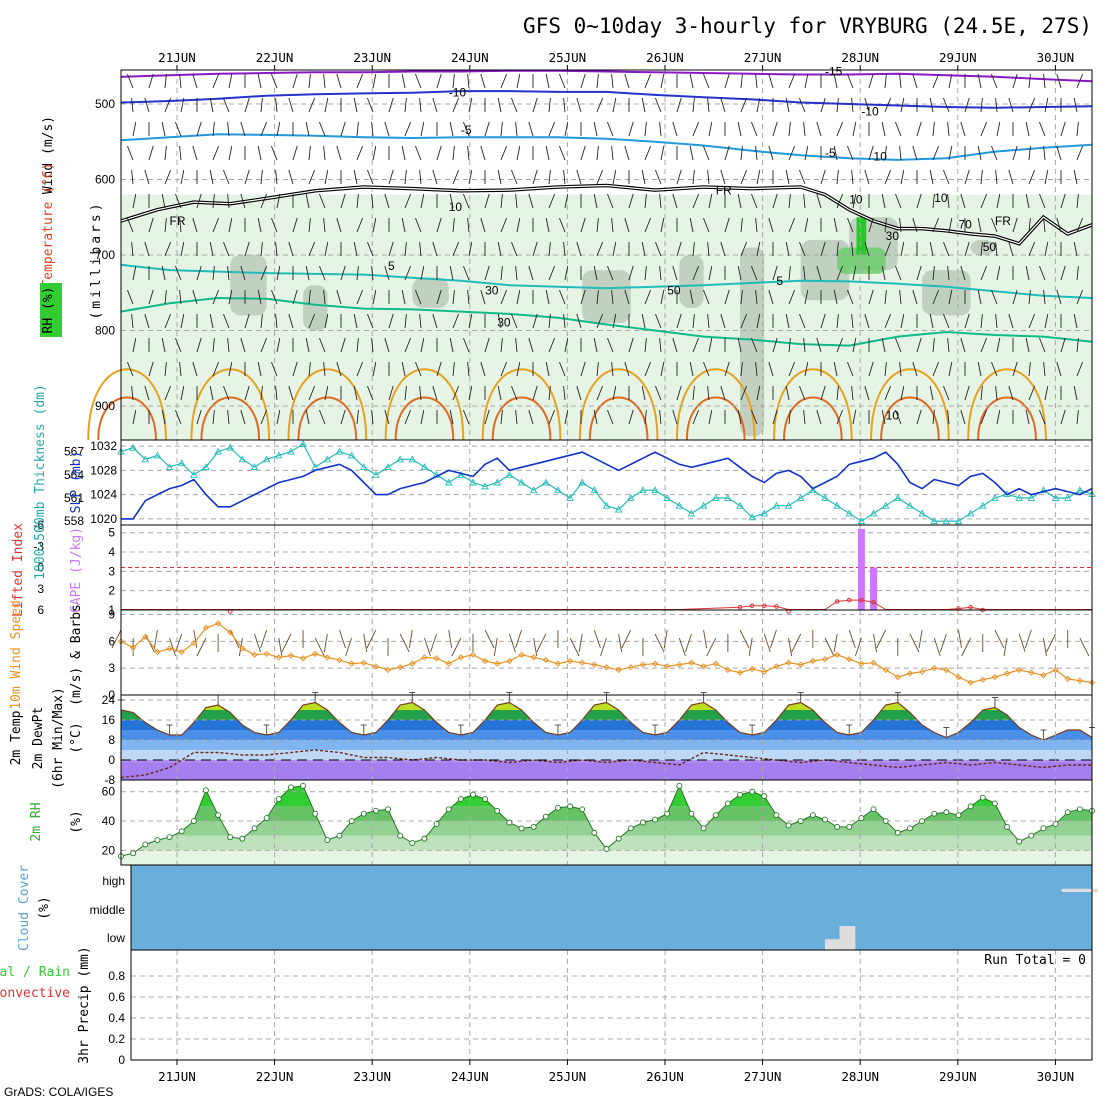  I want to click on rh-tick-label: 40, so click(109, 821).